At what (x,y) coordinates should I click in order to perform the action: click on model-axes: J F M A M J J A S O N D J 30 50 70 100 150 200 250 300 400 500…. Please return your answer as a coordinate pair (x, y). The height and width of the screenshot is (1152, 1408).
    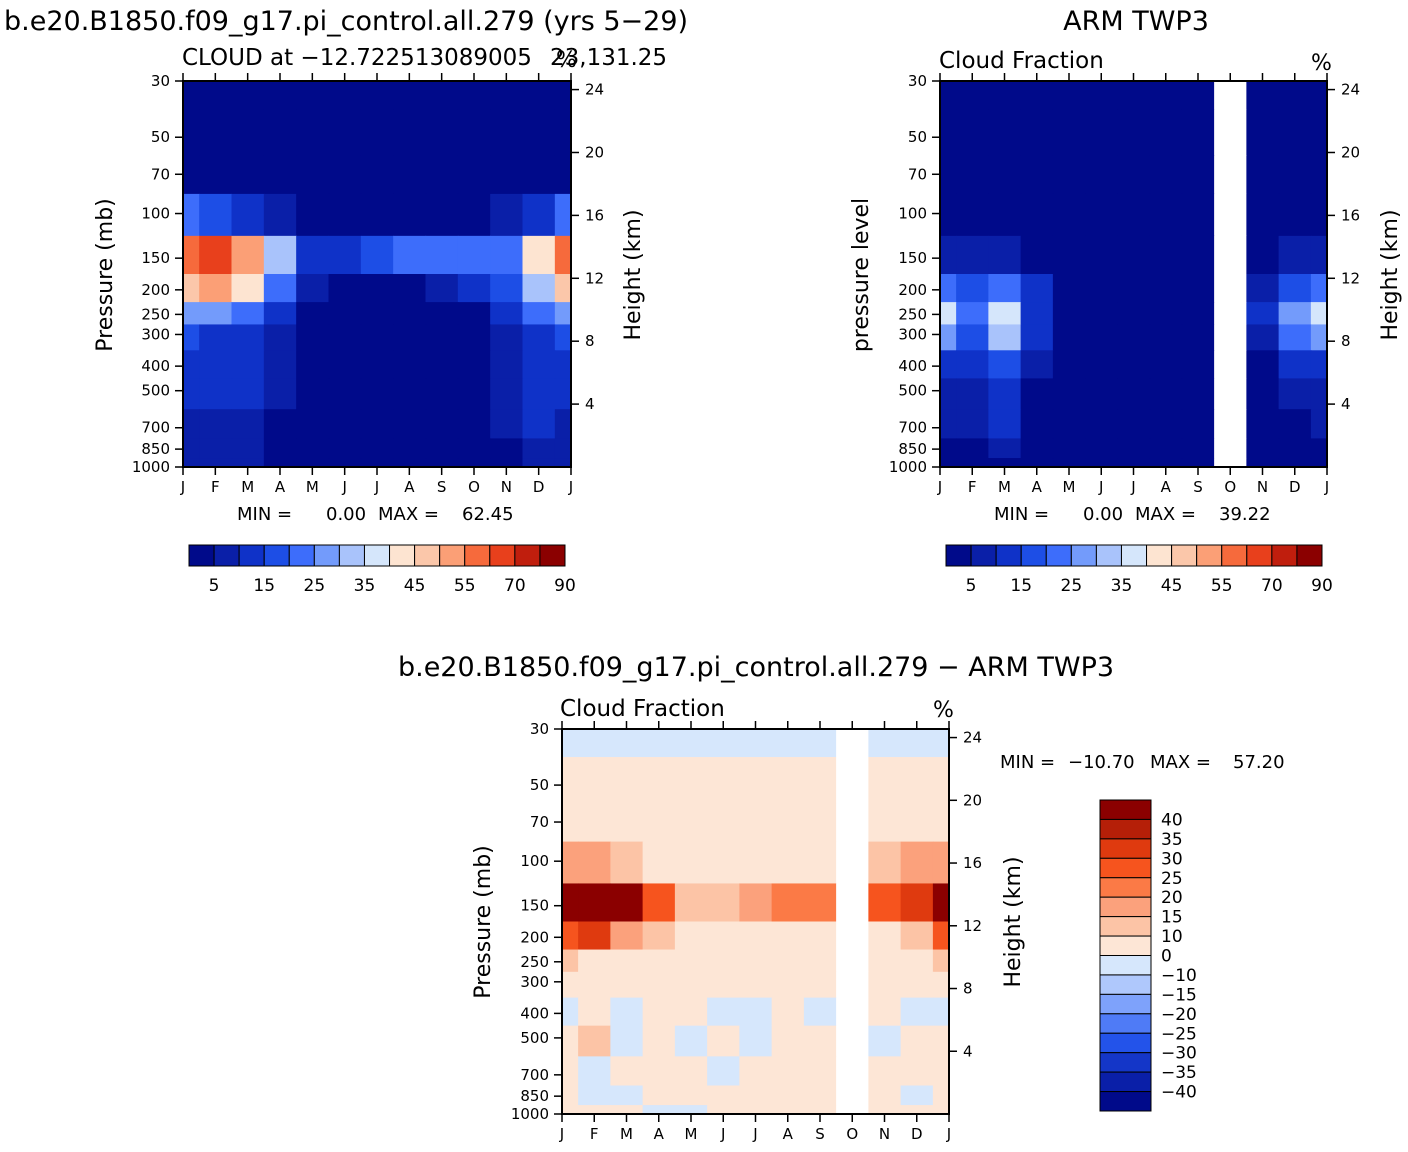
    Looking at the image, I should click on (368, 284).